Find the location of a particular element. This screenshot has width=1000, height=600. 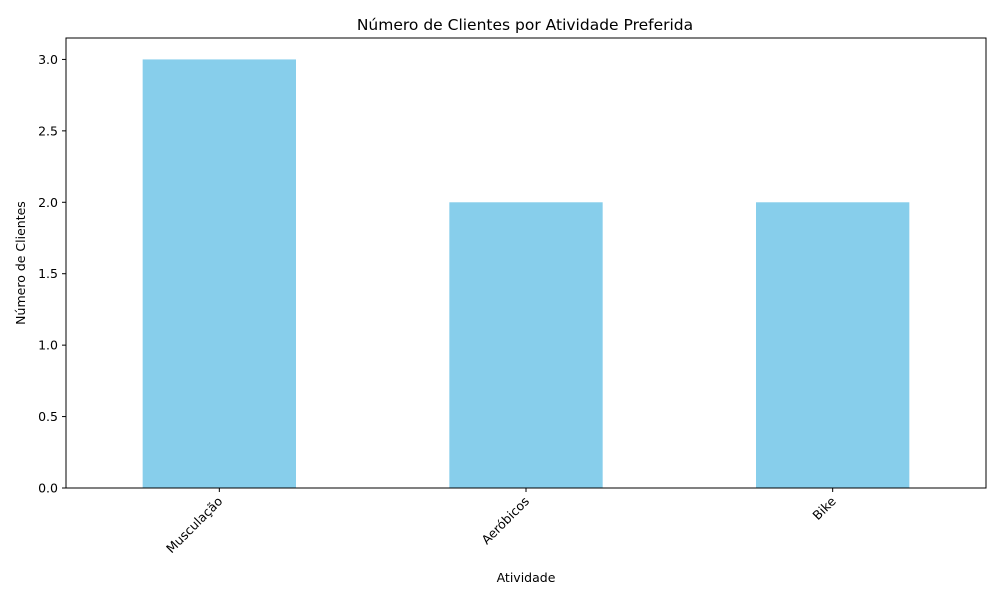

x-tick-label-2: Bike is located at coordinates (824, 508).